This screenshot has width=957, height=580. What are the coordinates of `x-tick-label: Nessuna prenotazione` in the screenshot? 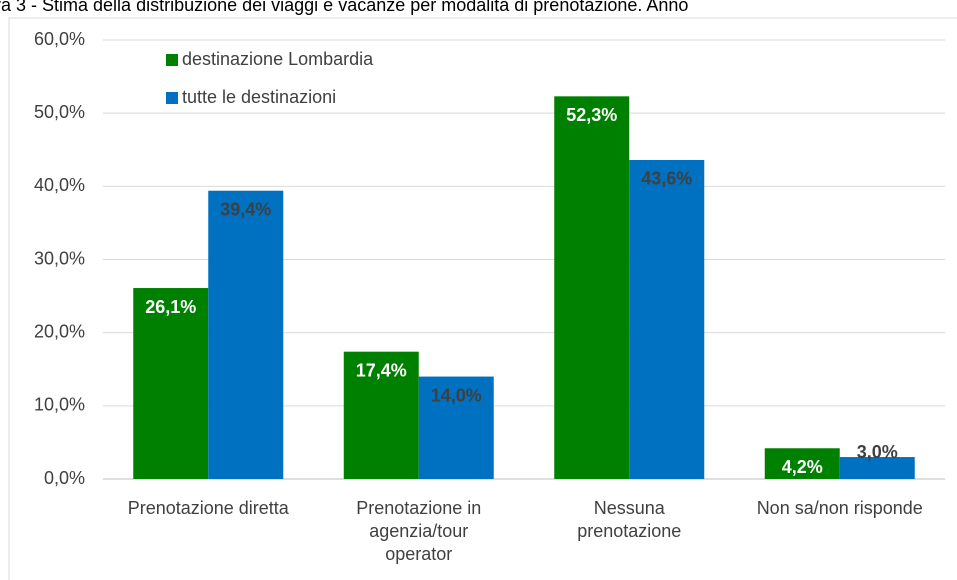 It's located at (629, 519).